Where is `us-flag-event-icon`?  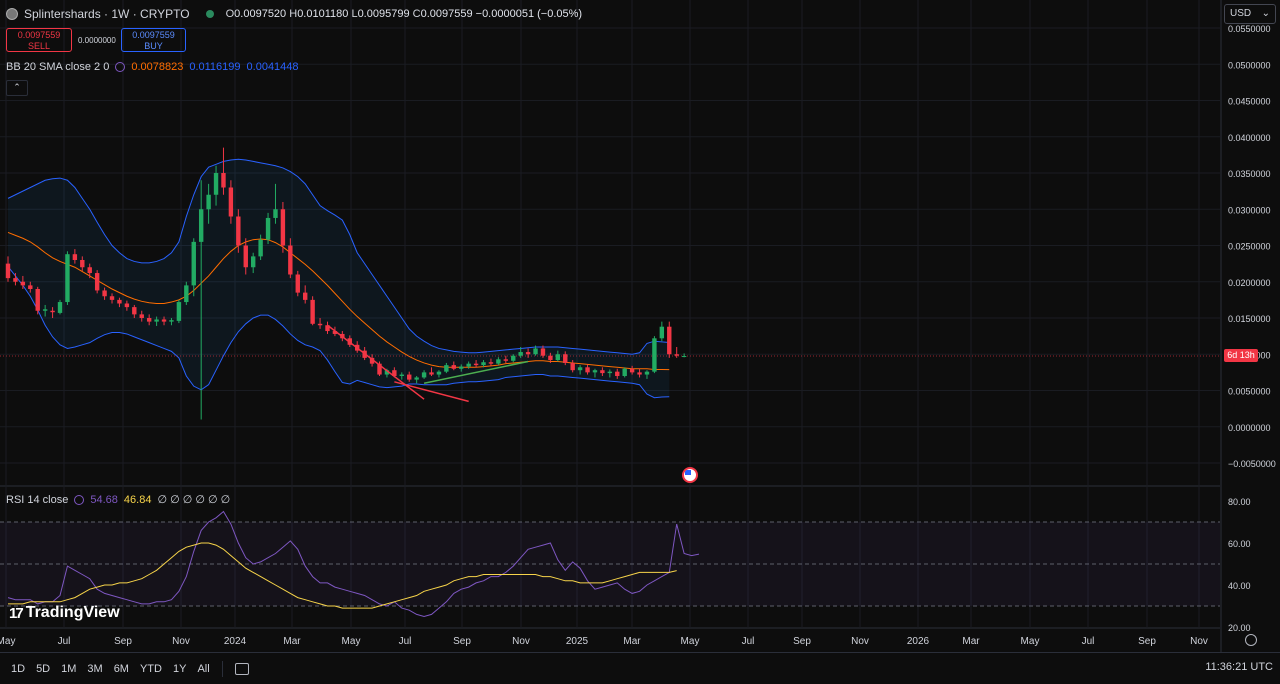 us-flag-event-icon is located at coordinates (690, 475).